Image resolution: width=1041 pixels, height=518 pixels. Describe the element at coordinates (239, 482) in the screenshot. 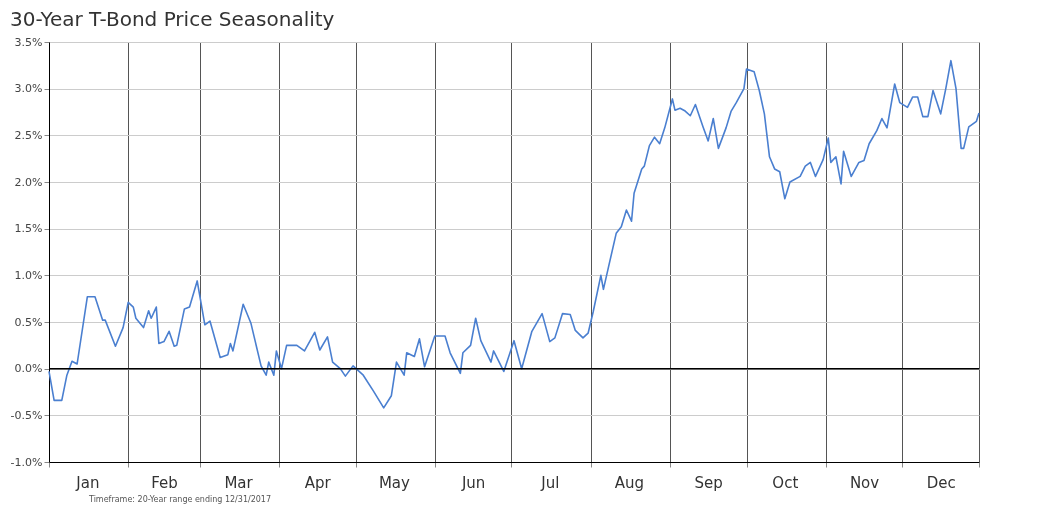

I see `x-tick-label: Mar` at that location.